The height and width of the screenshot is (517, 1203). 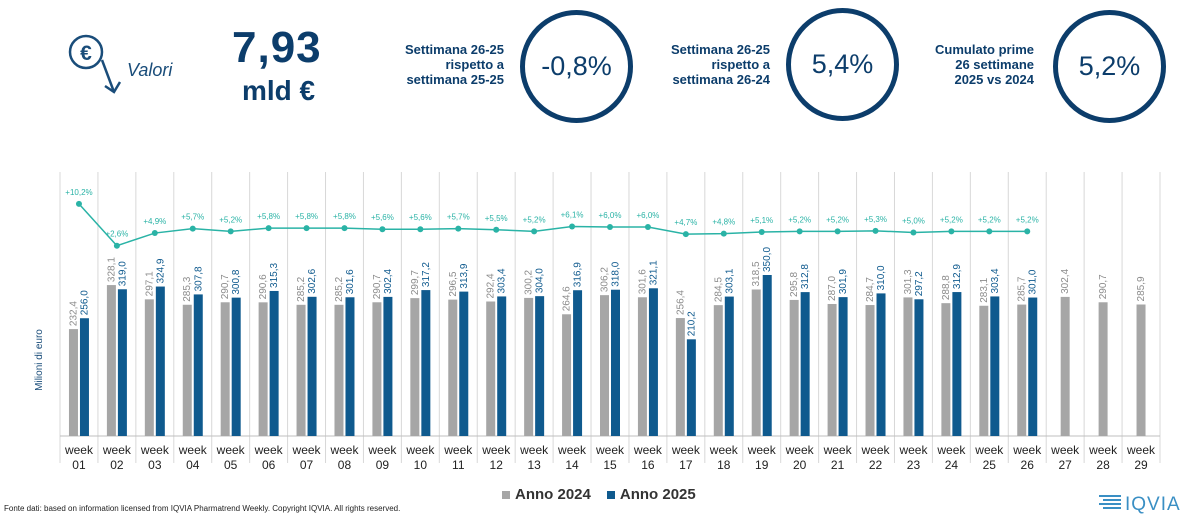 What do you see at coordinates (187, 288) in the screenshot?
I see `bar-label-2024: 285,3` at bounding box center [187, 288].